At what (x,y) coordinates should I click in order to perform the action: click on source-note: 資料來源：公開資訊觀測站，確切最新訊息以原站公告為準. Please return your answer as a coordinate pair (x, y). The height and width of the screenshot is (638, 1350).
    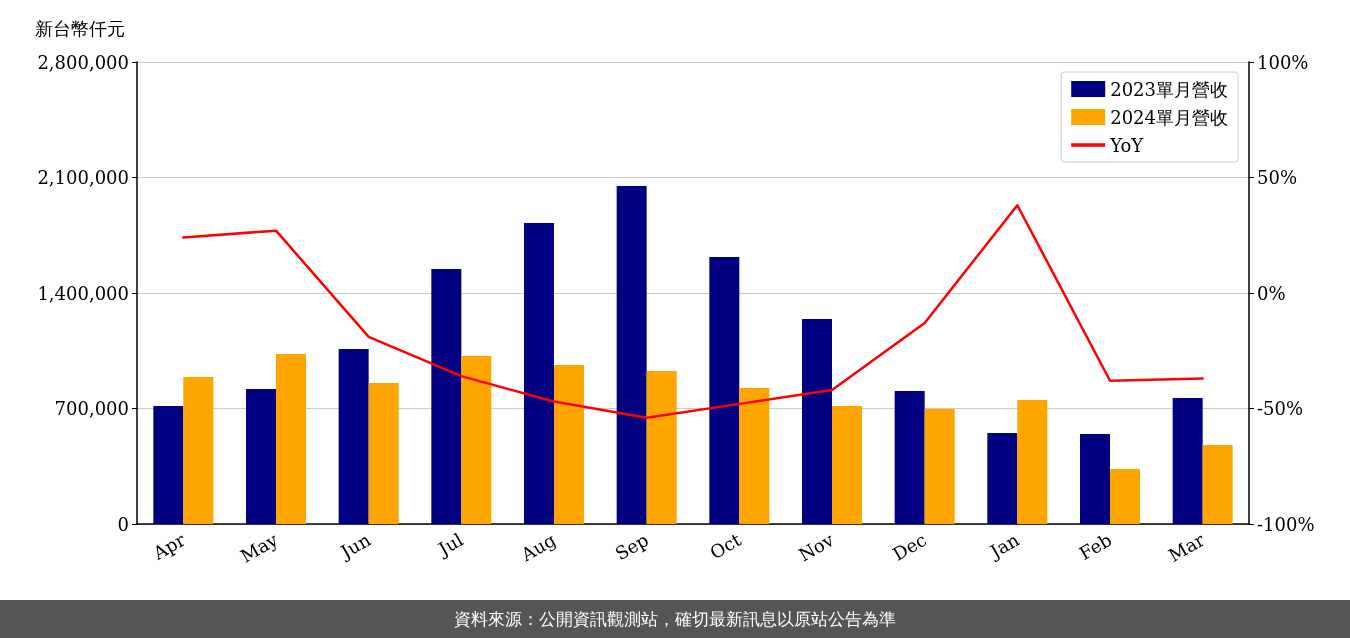
    Looking at the image, I should click on (675, 619).